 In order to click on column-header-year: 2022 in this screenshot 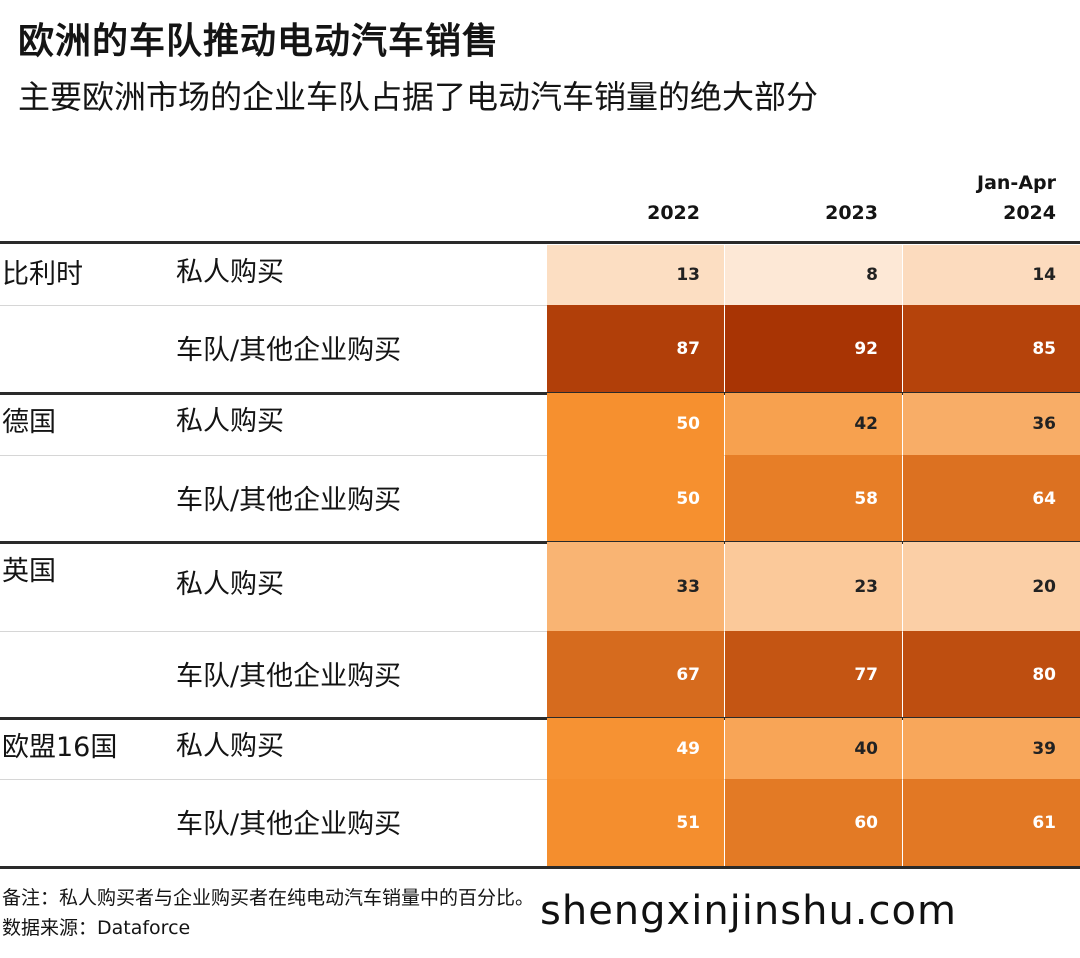, I will do `click(673, 213)`.